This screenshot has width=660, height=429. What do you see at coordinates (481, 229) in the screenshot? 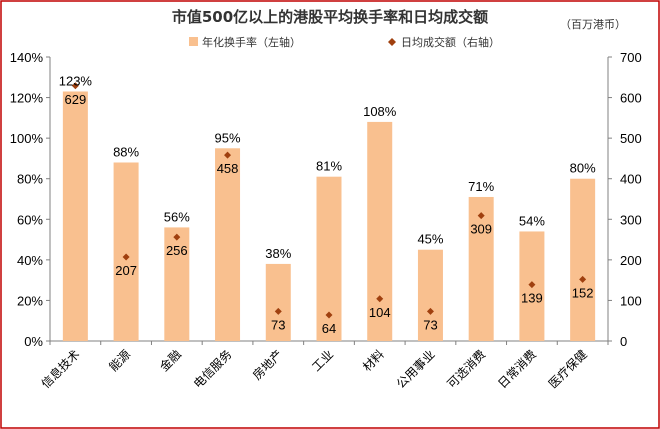
I see `dot-value-label: 309` at bounding box center [481, 229].